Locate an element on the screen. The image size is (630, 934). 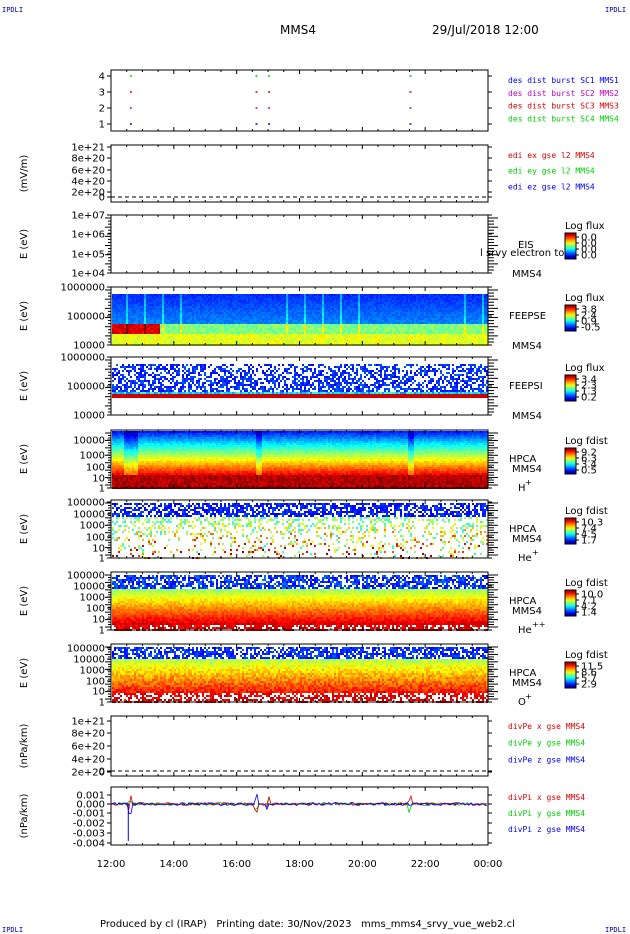
x-tick-label: 00:00 is located at coordinates (488, 864).